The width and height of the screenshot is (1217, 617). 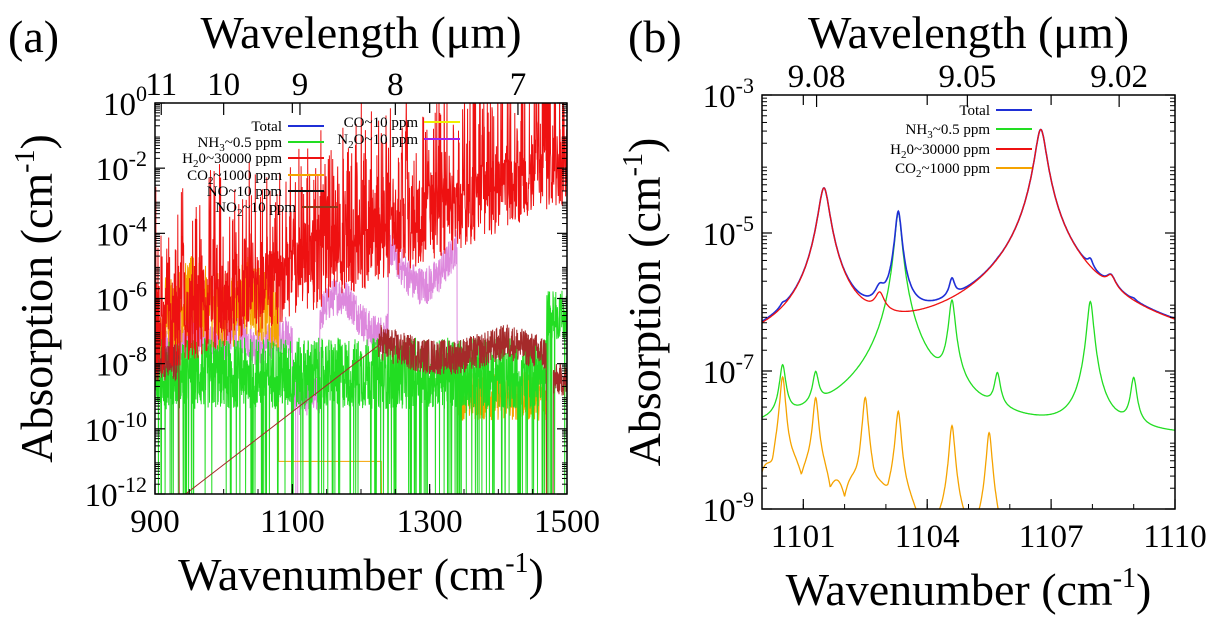 I want to click on top-tick-label: 11, so click(x=161, y=85).